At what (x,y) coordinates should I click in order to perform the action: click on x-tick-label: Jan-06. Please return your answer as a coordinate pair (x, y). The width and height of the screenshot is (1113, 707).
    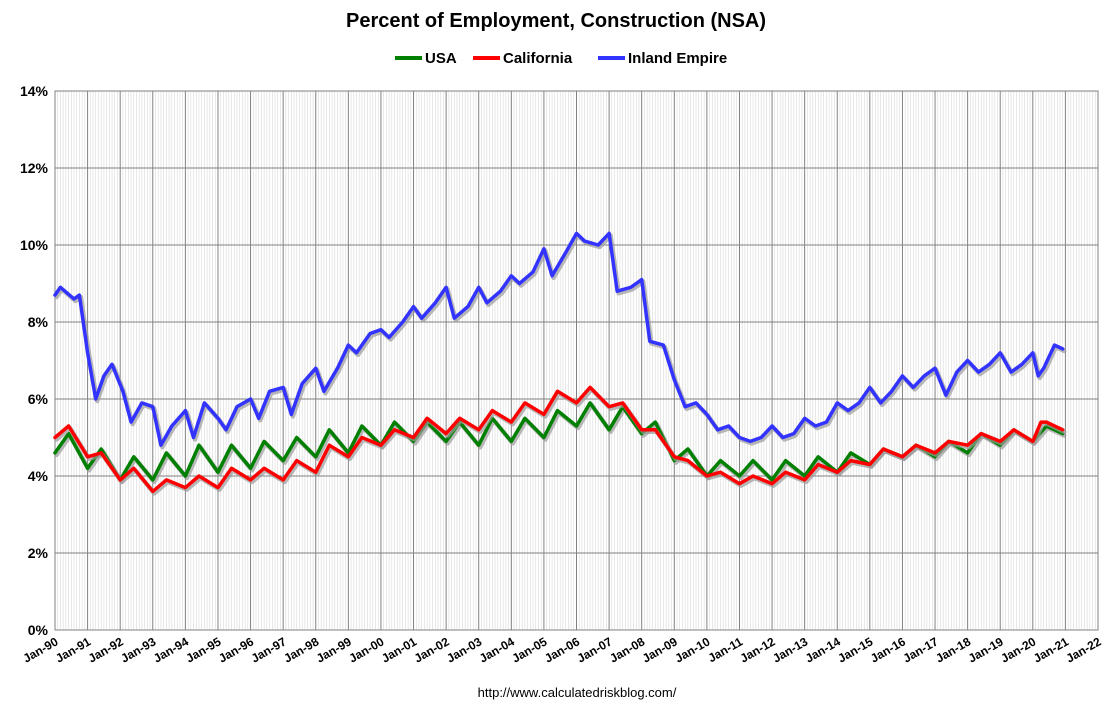
    Looking at the image, I should click on (562, 649).